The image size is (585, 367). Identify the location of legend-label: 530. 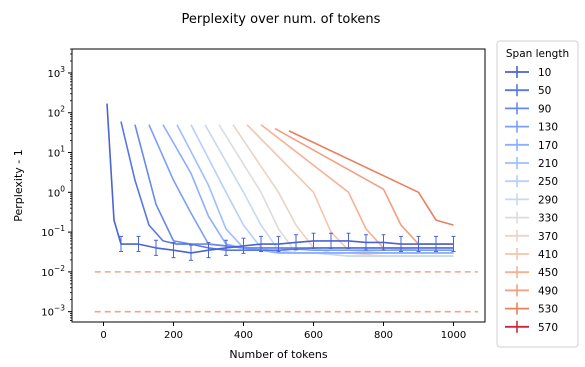
(548, 310).